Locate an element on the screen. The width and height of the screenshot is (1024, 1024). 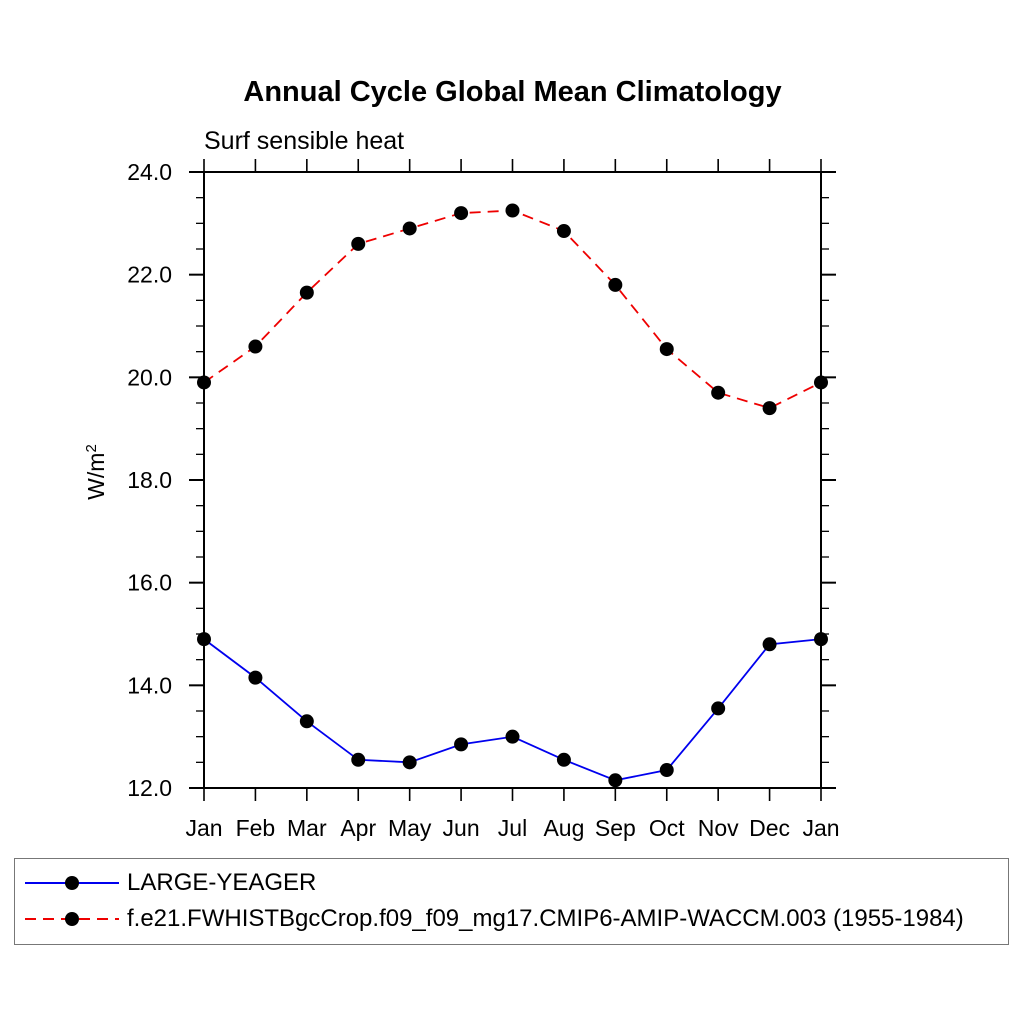
x-axis-tick-label: May is located at coordinates (410, 828).